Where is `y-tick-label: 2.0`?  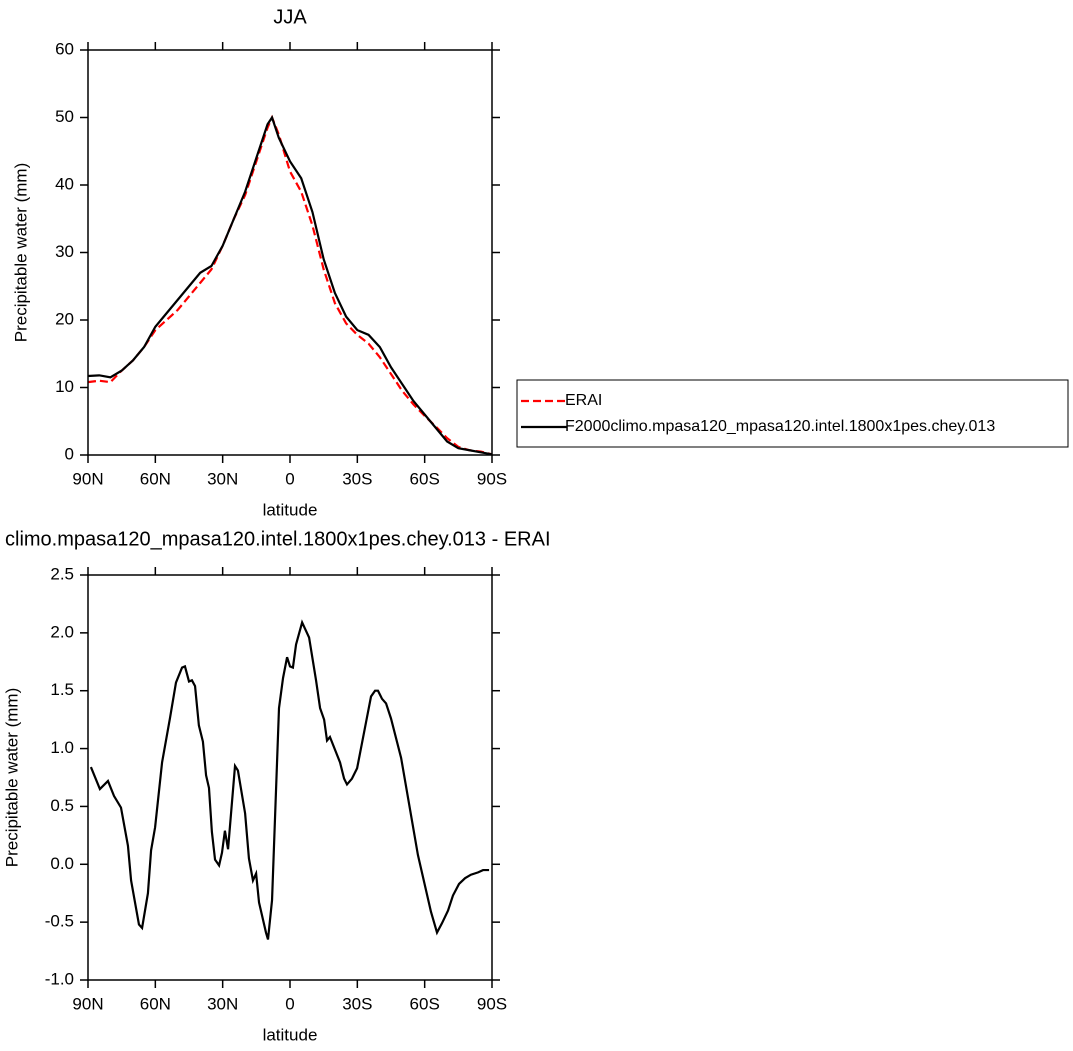
y-tick-label: 2.0 is located at coordinates (62, 631).